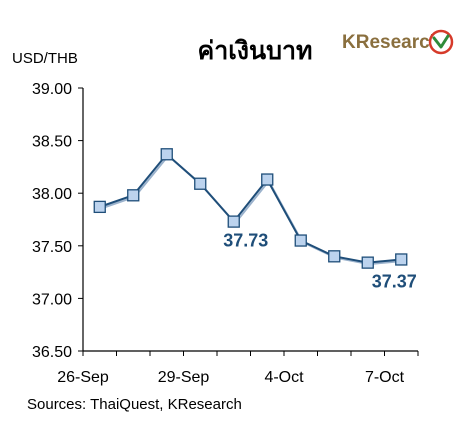 The image size is (472, 441). What do you see at coordinates (255, 50) in the screenshot?
I see `chart-title: ค่าเงินบาท` at bounding box center [255, 50].